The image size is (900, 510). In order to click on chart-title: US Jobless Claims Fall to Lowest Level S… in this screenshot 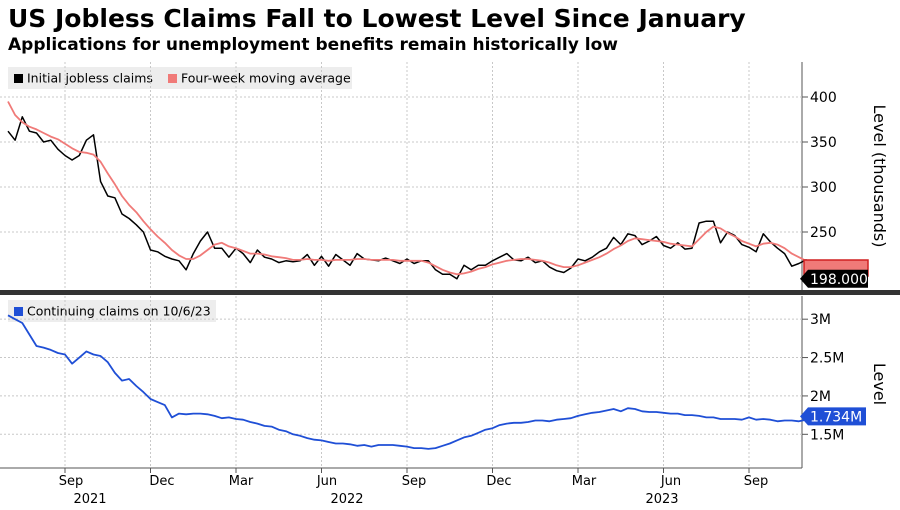, I will do `click(377, 18)`.